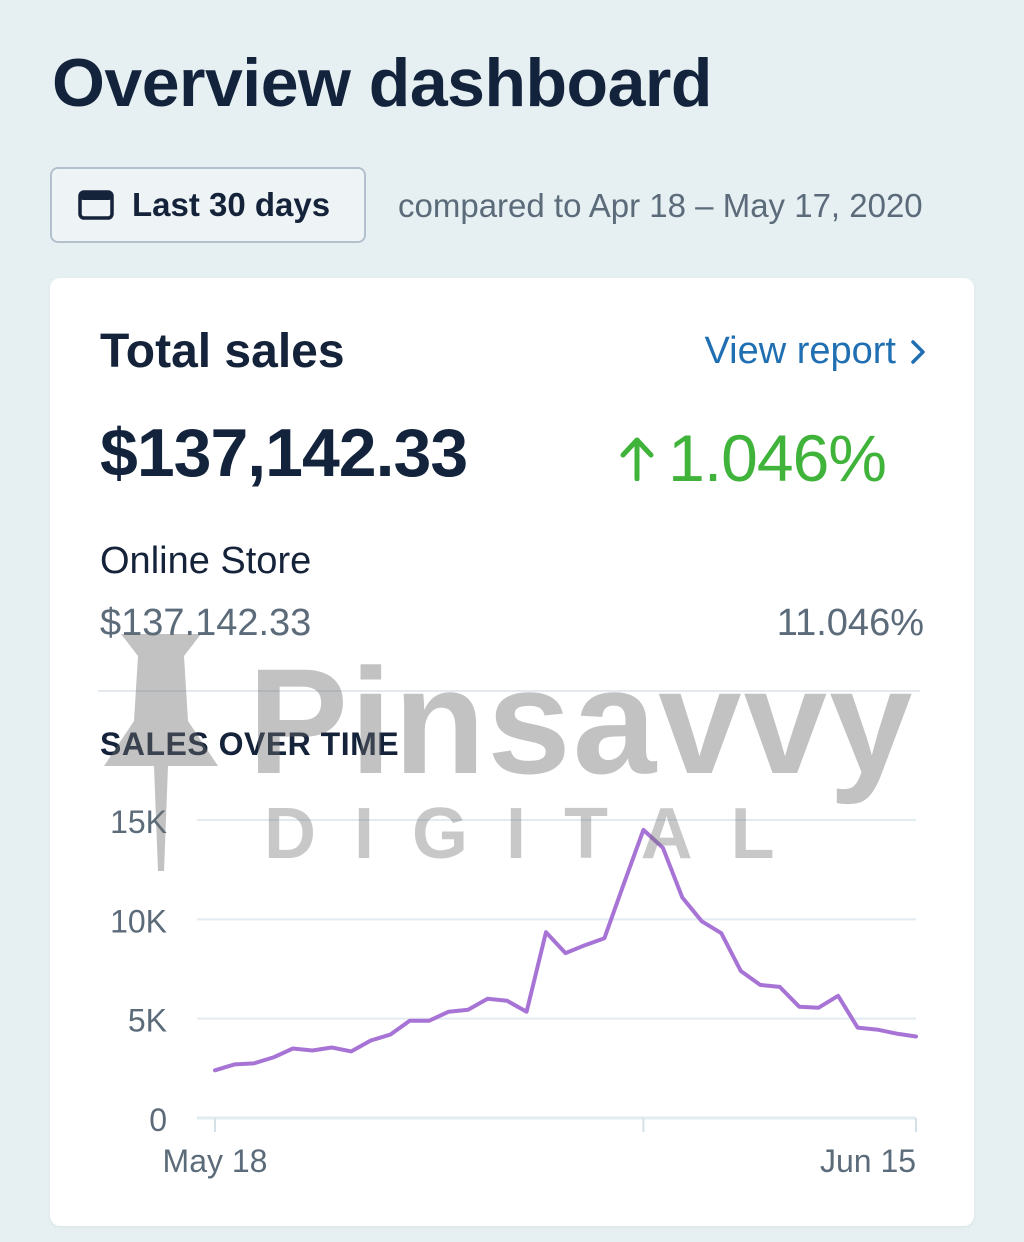 The width and height of the screenshot is (1024, 1242). Describe the element at coordinates (382, 83) in the screenshot. I see `page-title: Overview dashboard` at that location.